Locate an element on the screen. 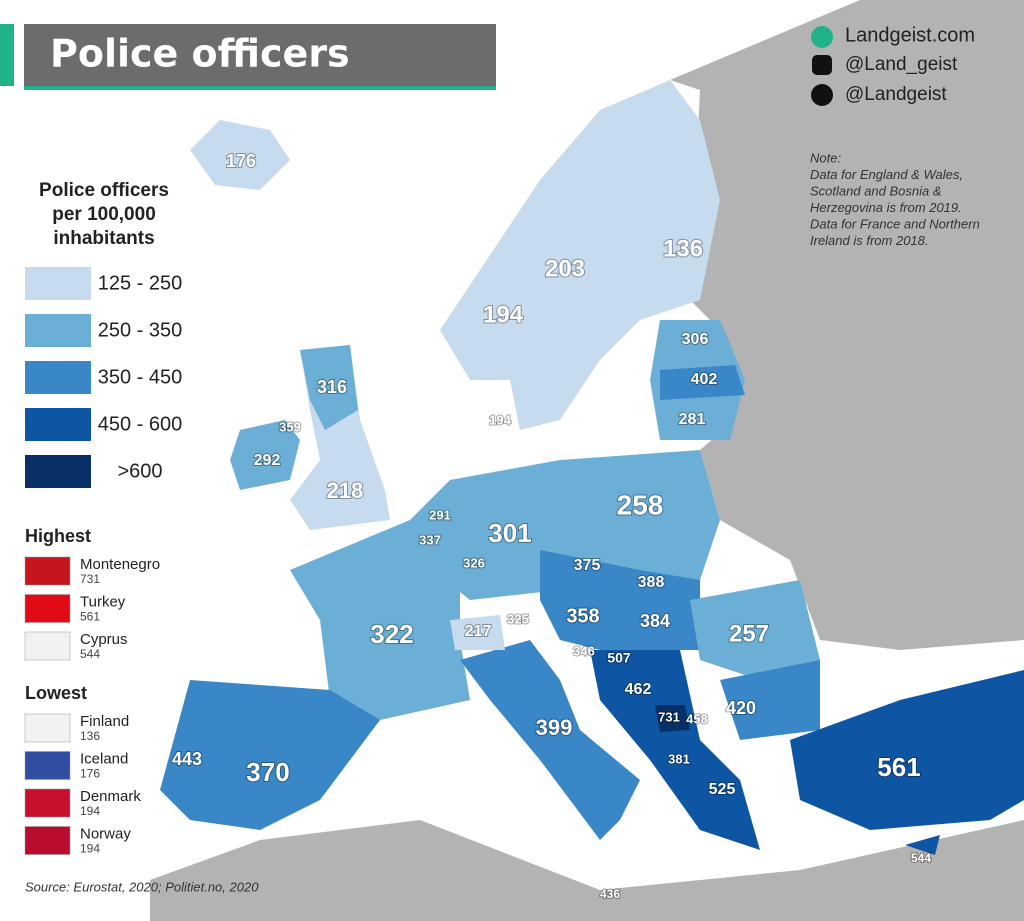 Image resolution: width=1024 pixels, height=921 pixels. ranking-name: Norway is located at coordinates (105, 833).